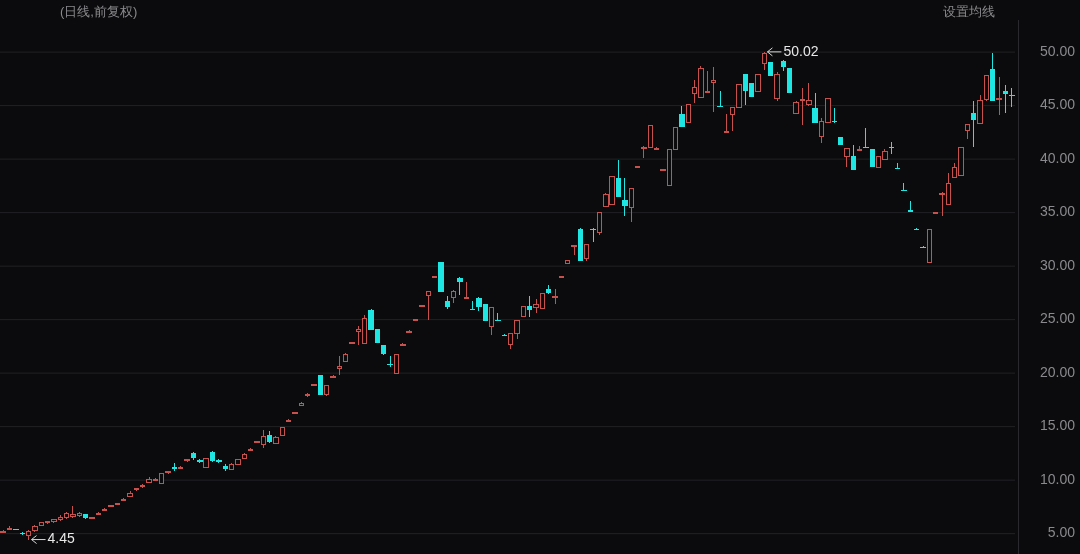  Describe the element at coordinates (1057, 50) in the screenshot. I see `y-tick-label: 50.00` at that location.